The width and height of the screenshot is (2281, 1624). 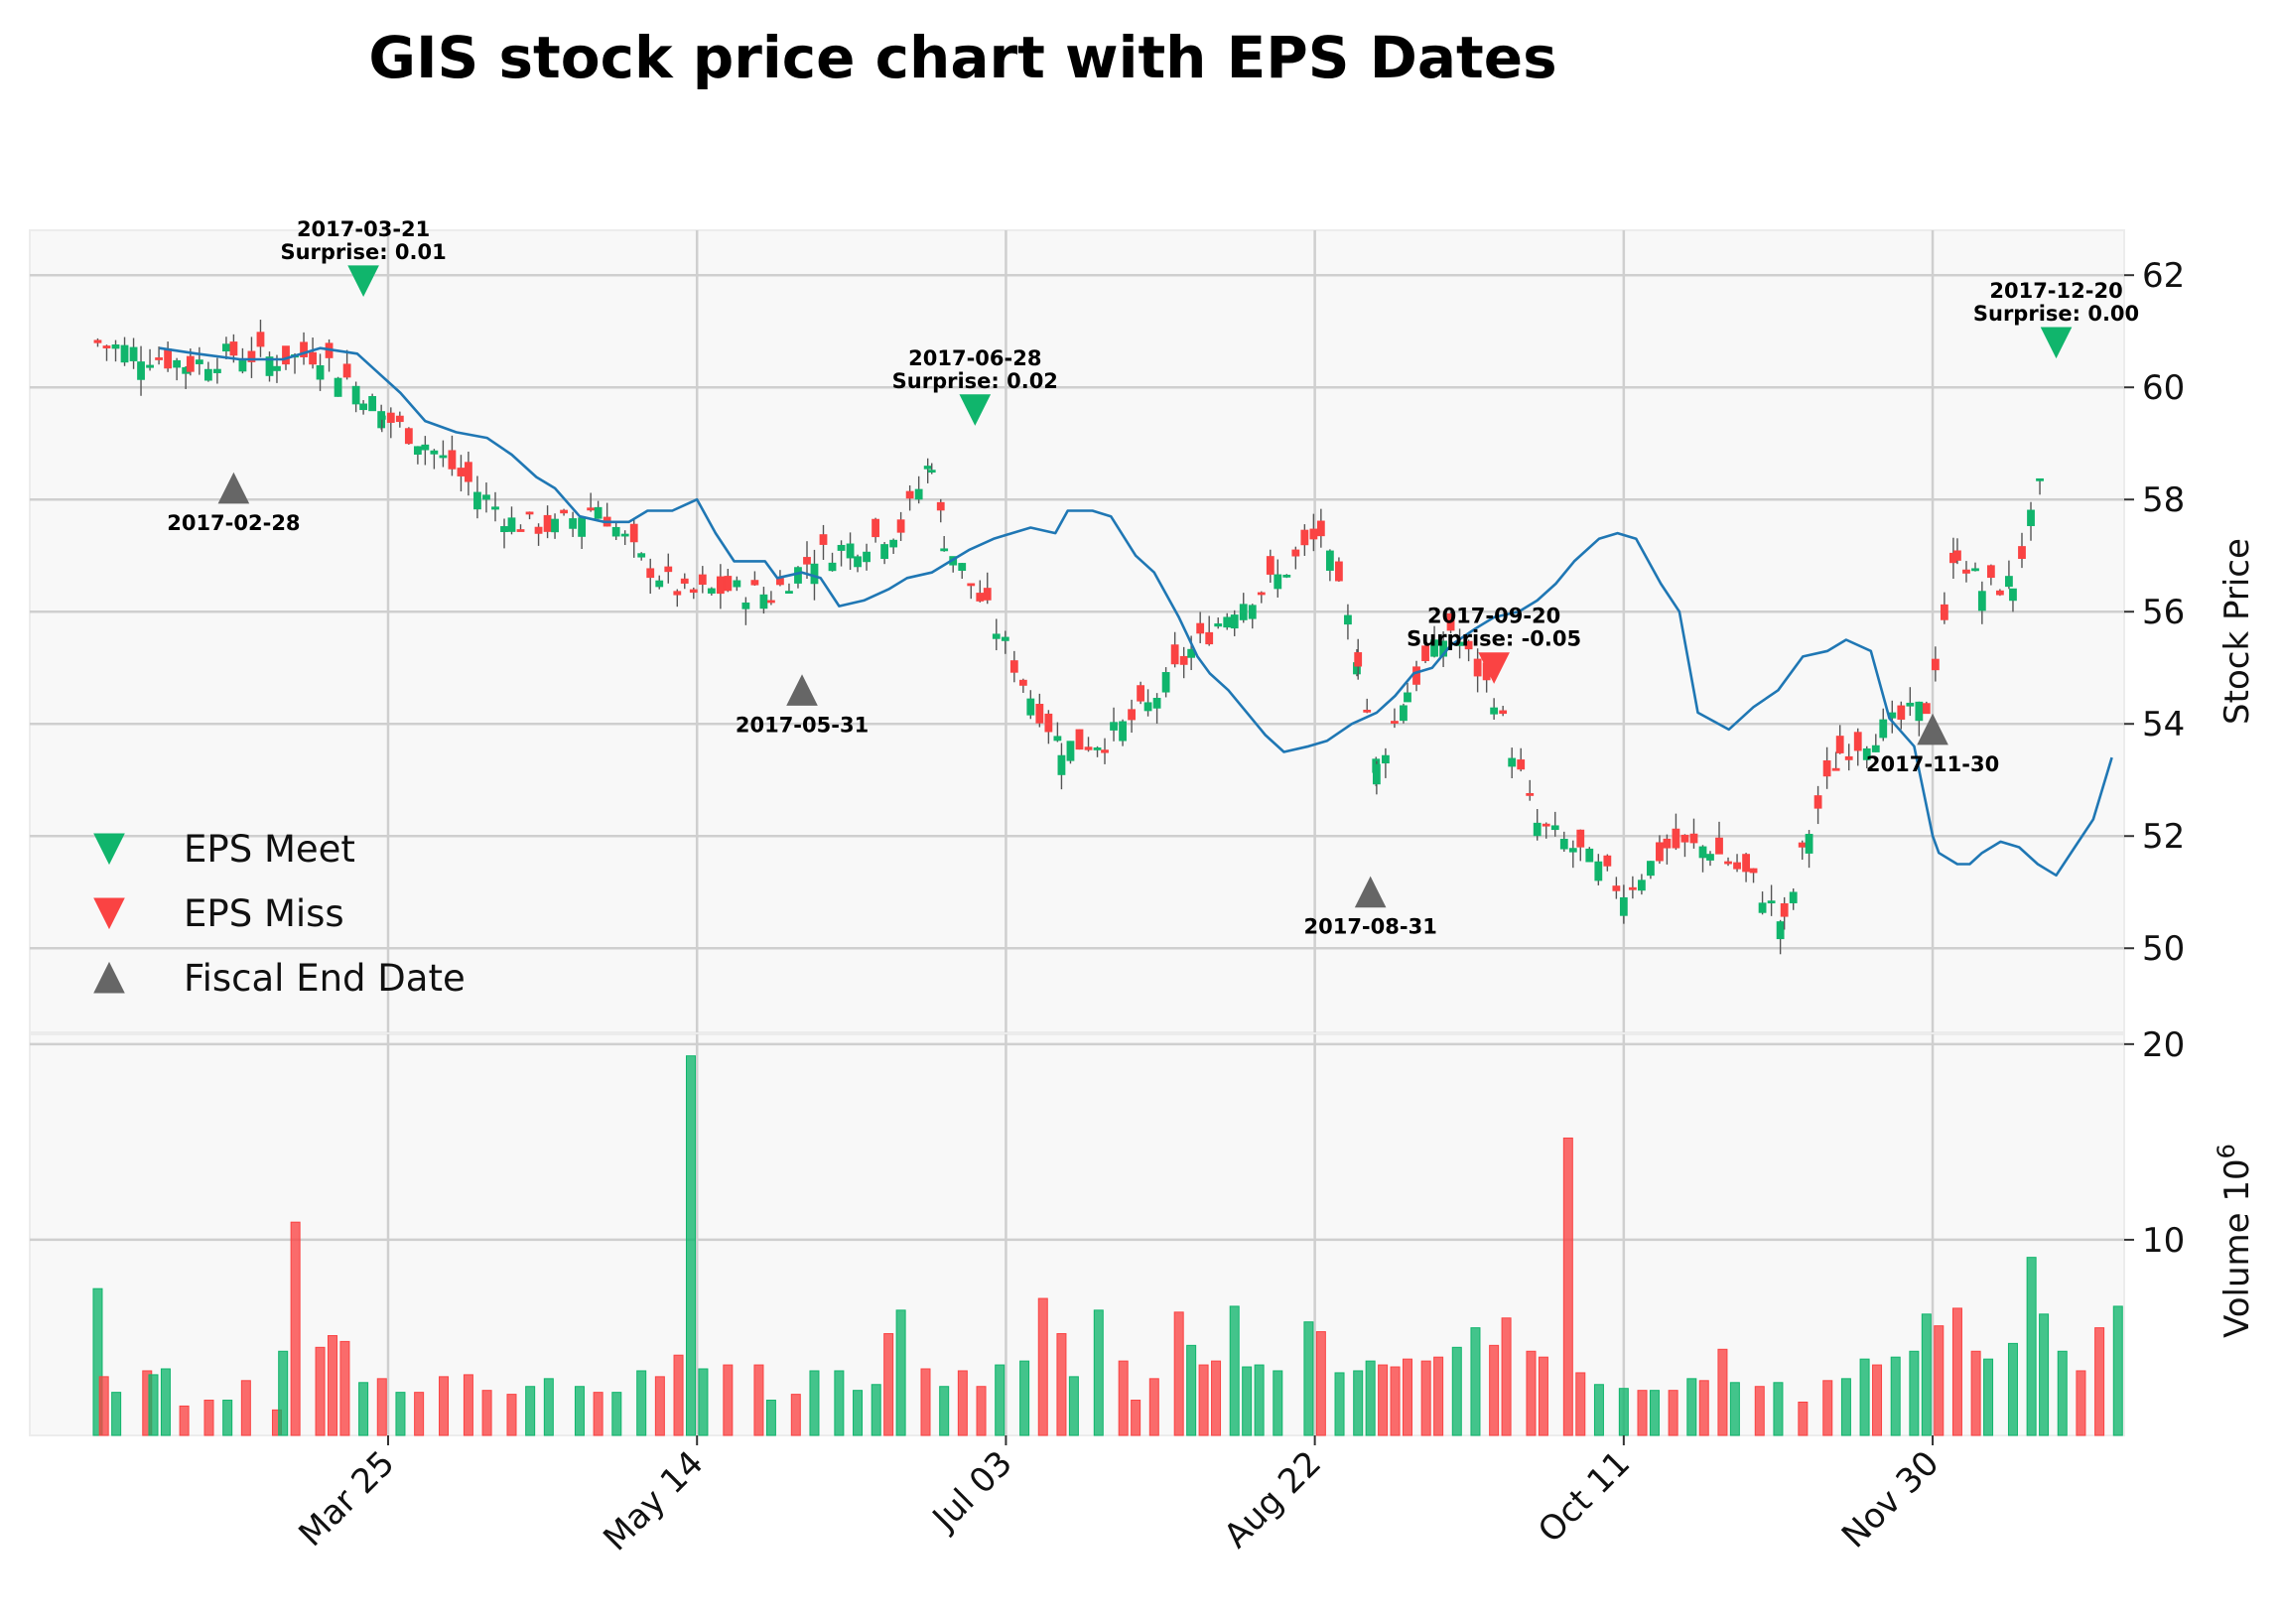 I want to click on eps-miss-marker, so click(x=1494, y=668).